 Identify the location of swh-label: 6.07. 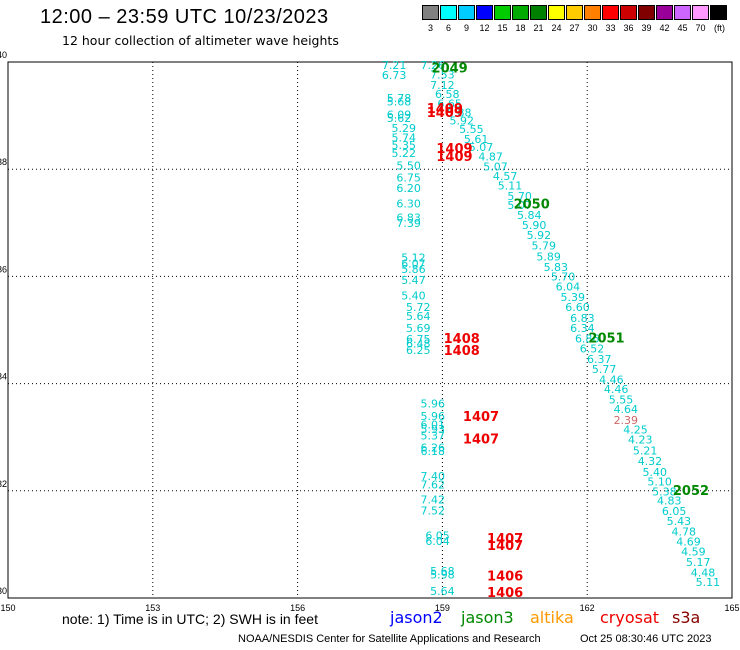
(413, 263).